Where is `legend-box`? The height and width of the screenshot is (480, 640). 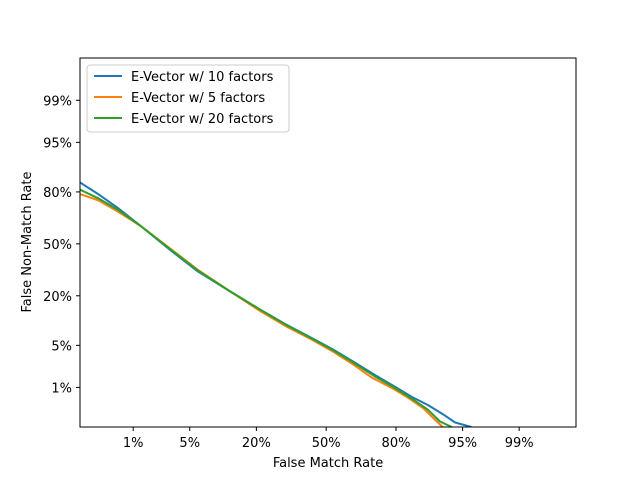 legend-box is located at coordinates (188, 98).